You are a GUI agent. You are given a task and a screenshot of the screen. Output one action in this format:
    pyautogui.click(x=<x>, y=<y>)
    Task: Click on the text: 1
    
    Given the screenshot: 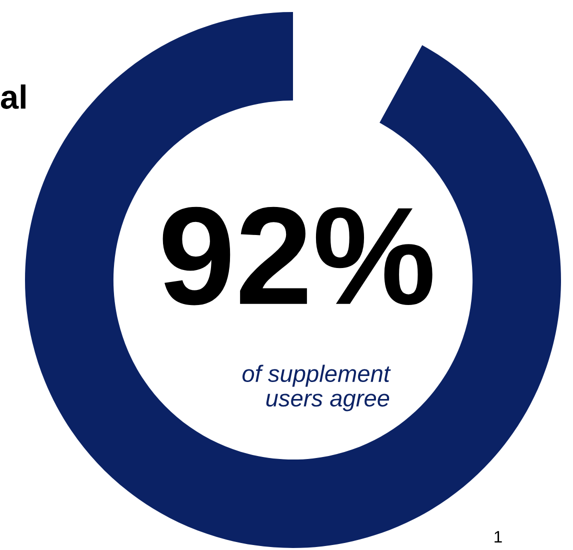 What is the action you would take?
    pyautogui.click(x=498, y=537)
    